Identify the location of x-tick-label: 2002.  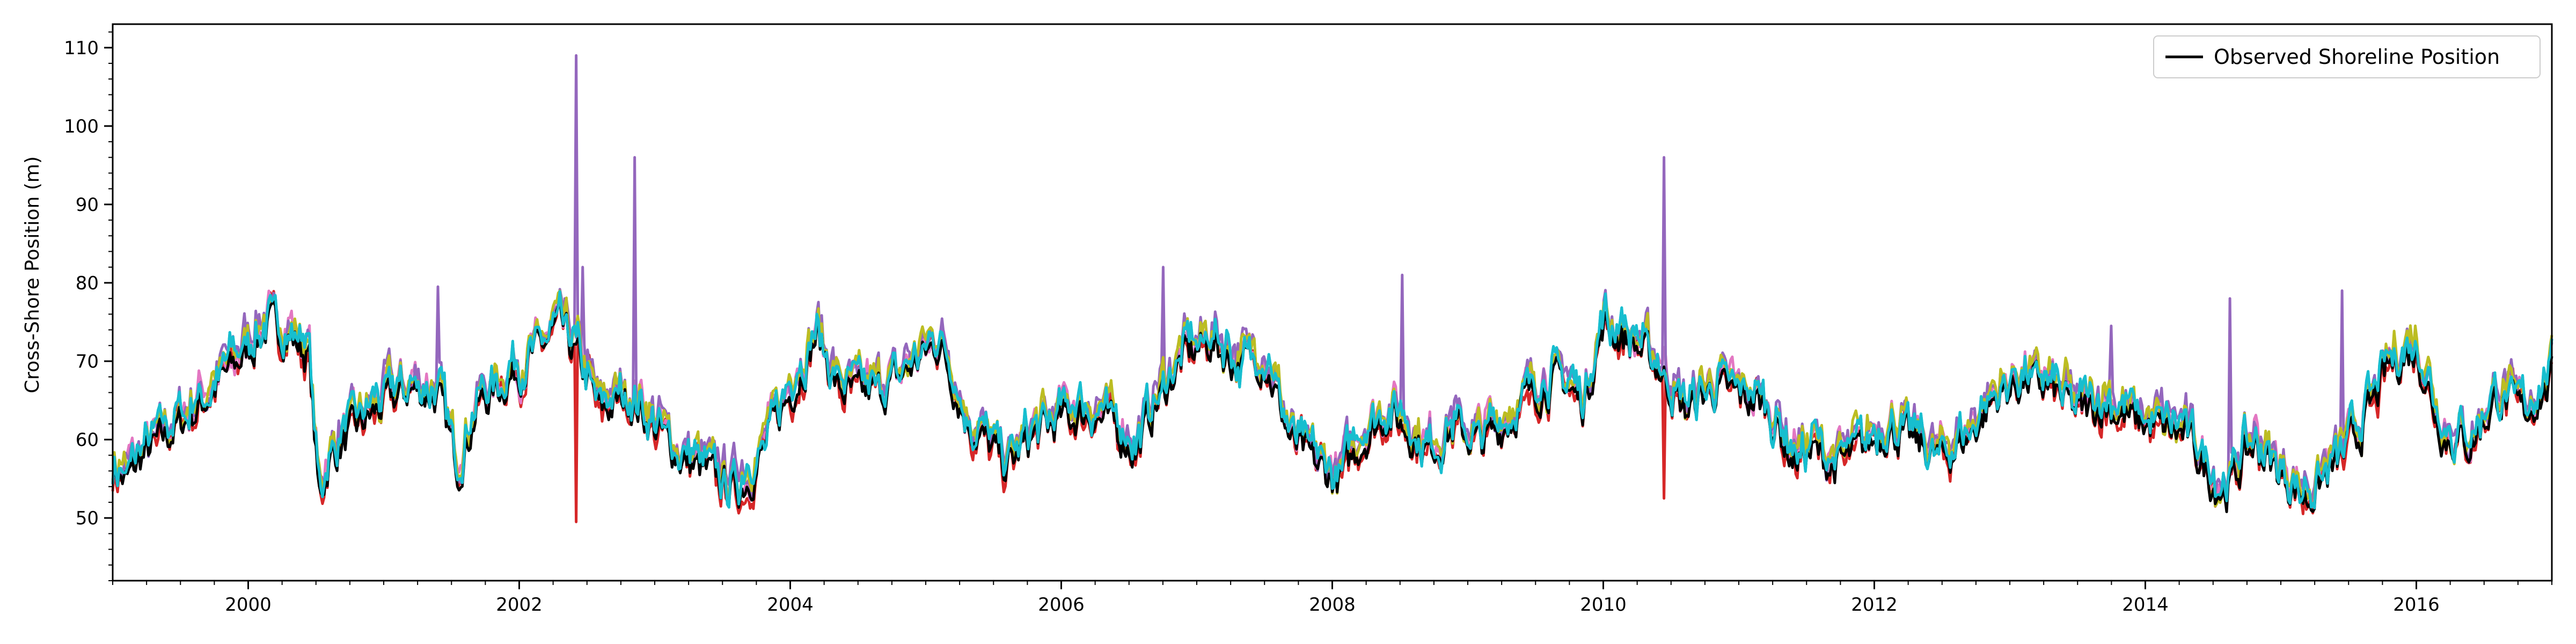
(519, 605).